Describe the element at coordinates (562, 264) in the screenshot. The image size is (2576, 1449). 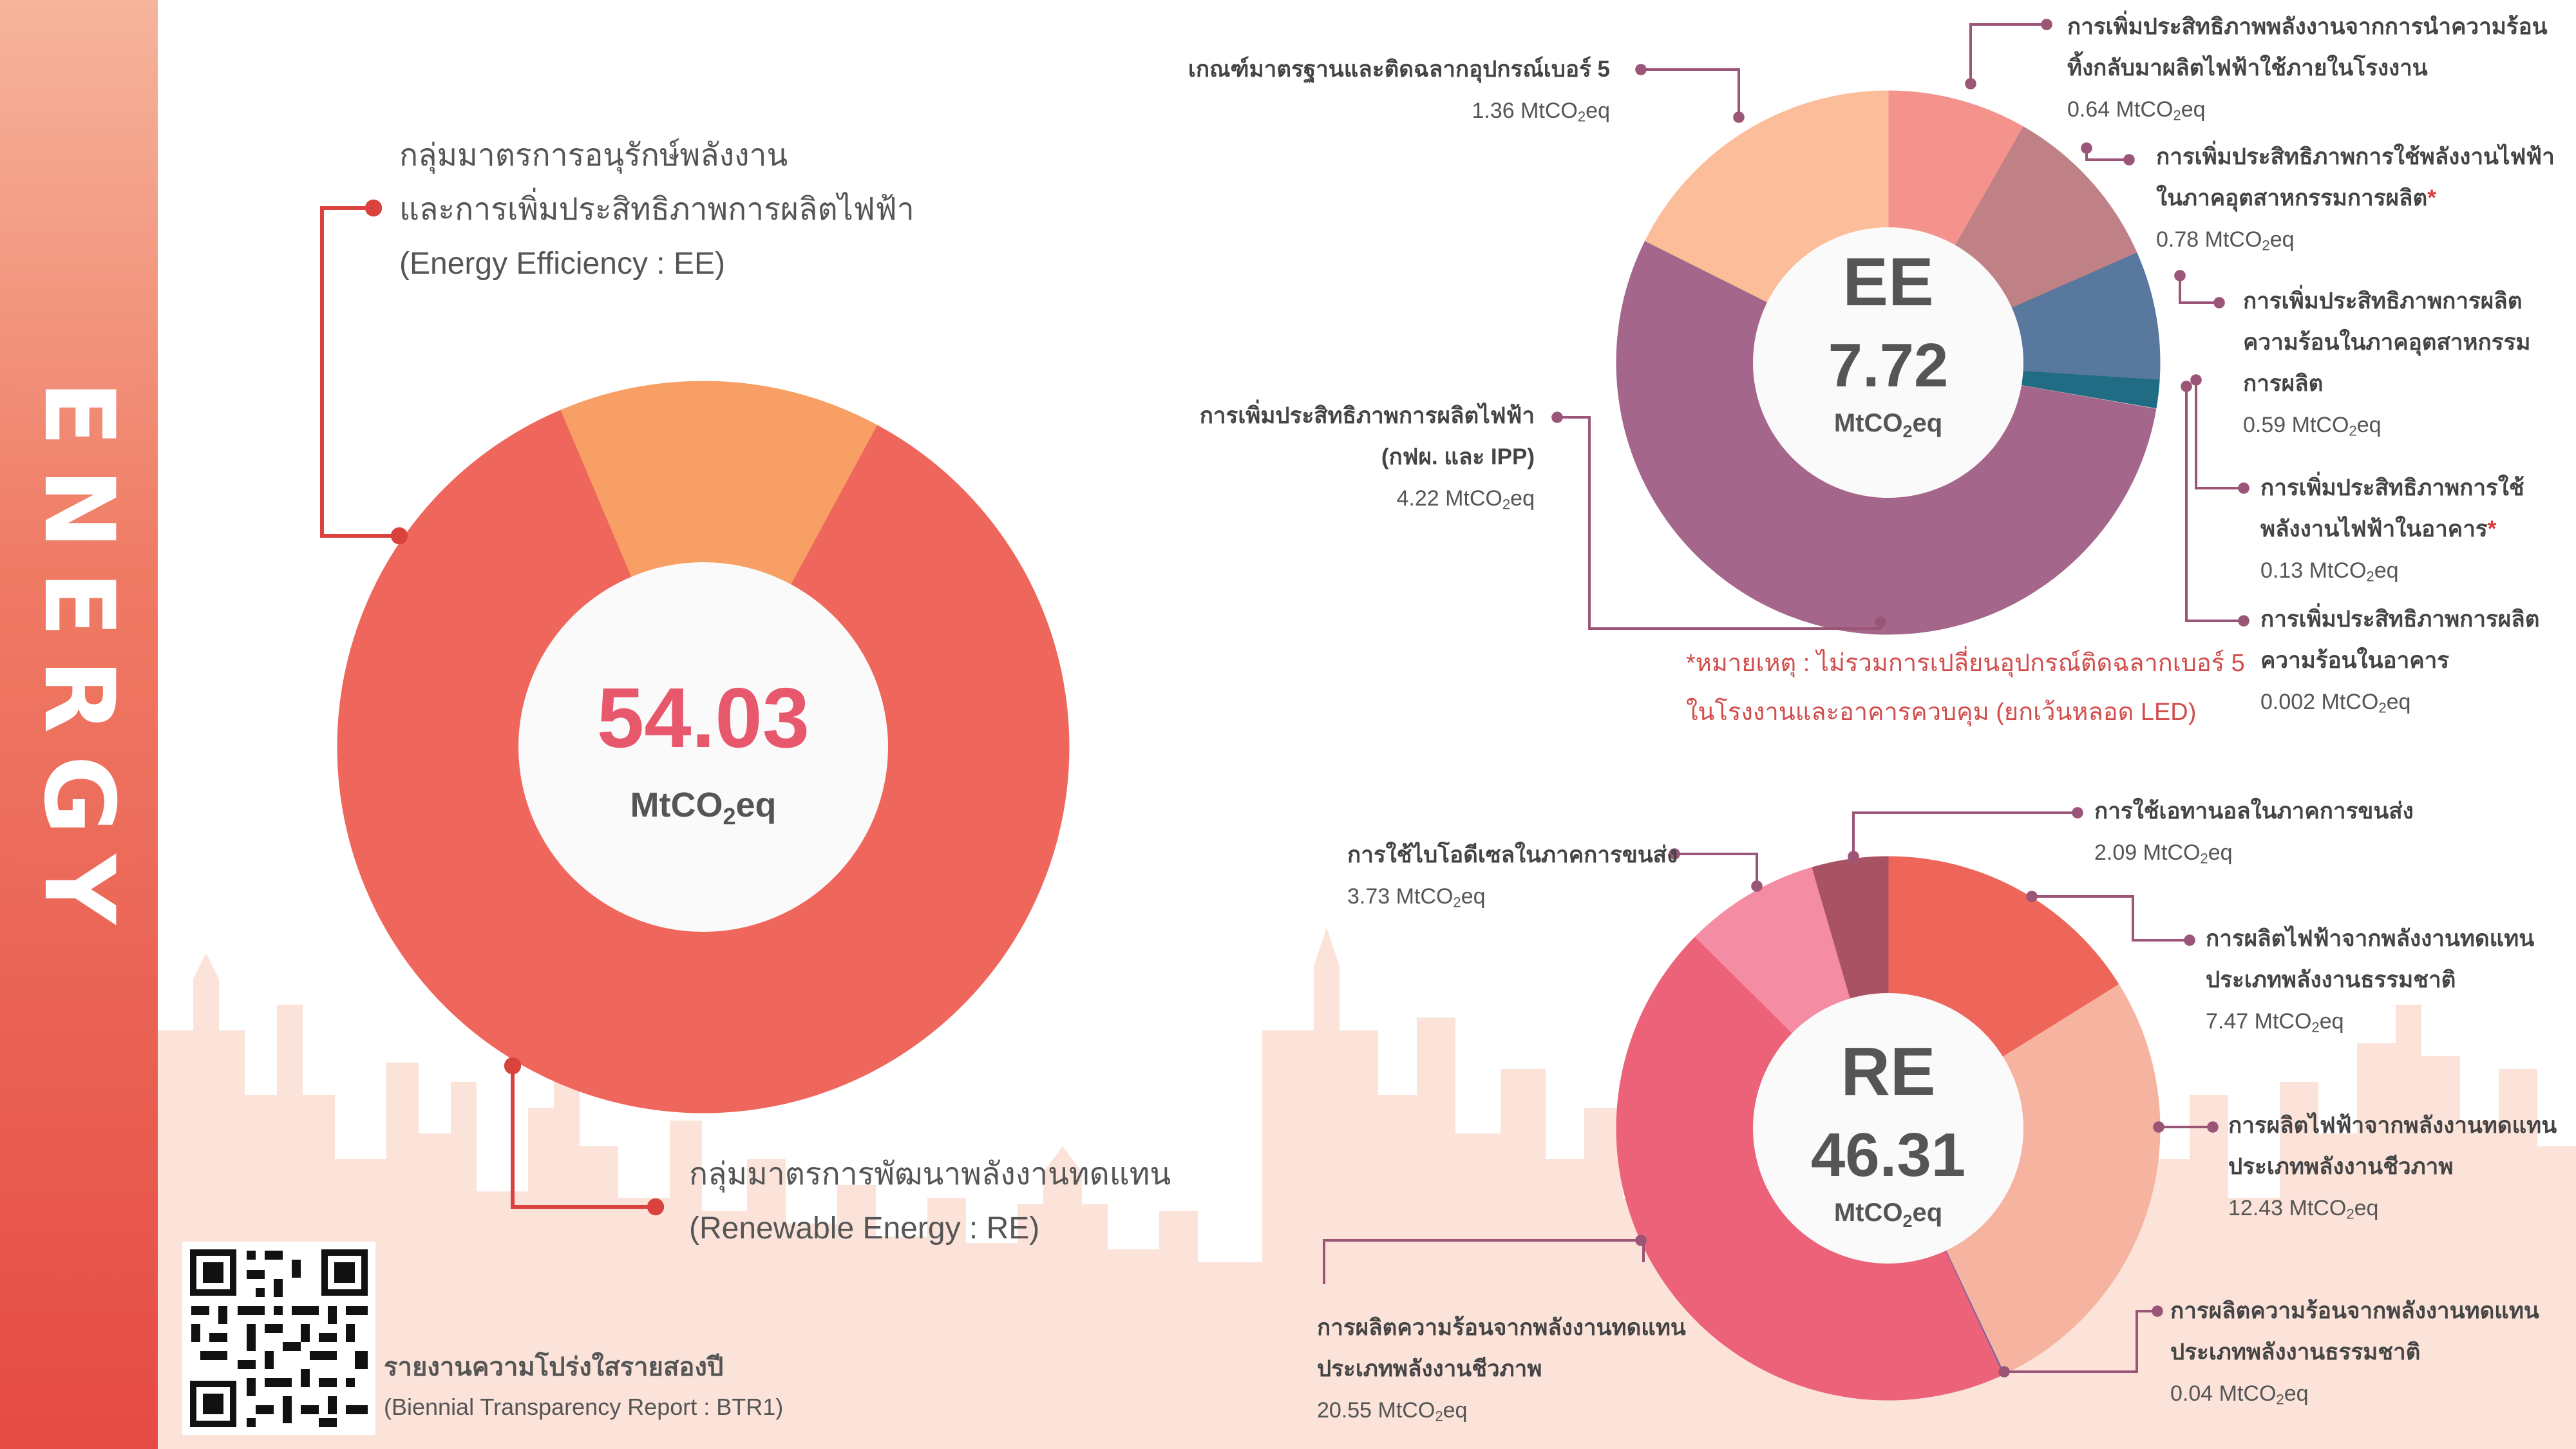
I see `ee-group-label-line3: (Energy Efficiency : EE)` at that location.